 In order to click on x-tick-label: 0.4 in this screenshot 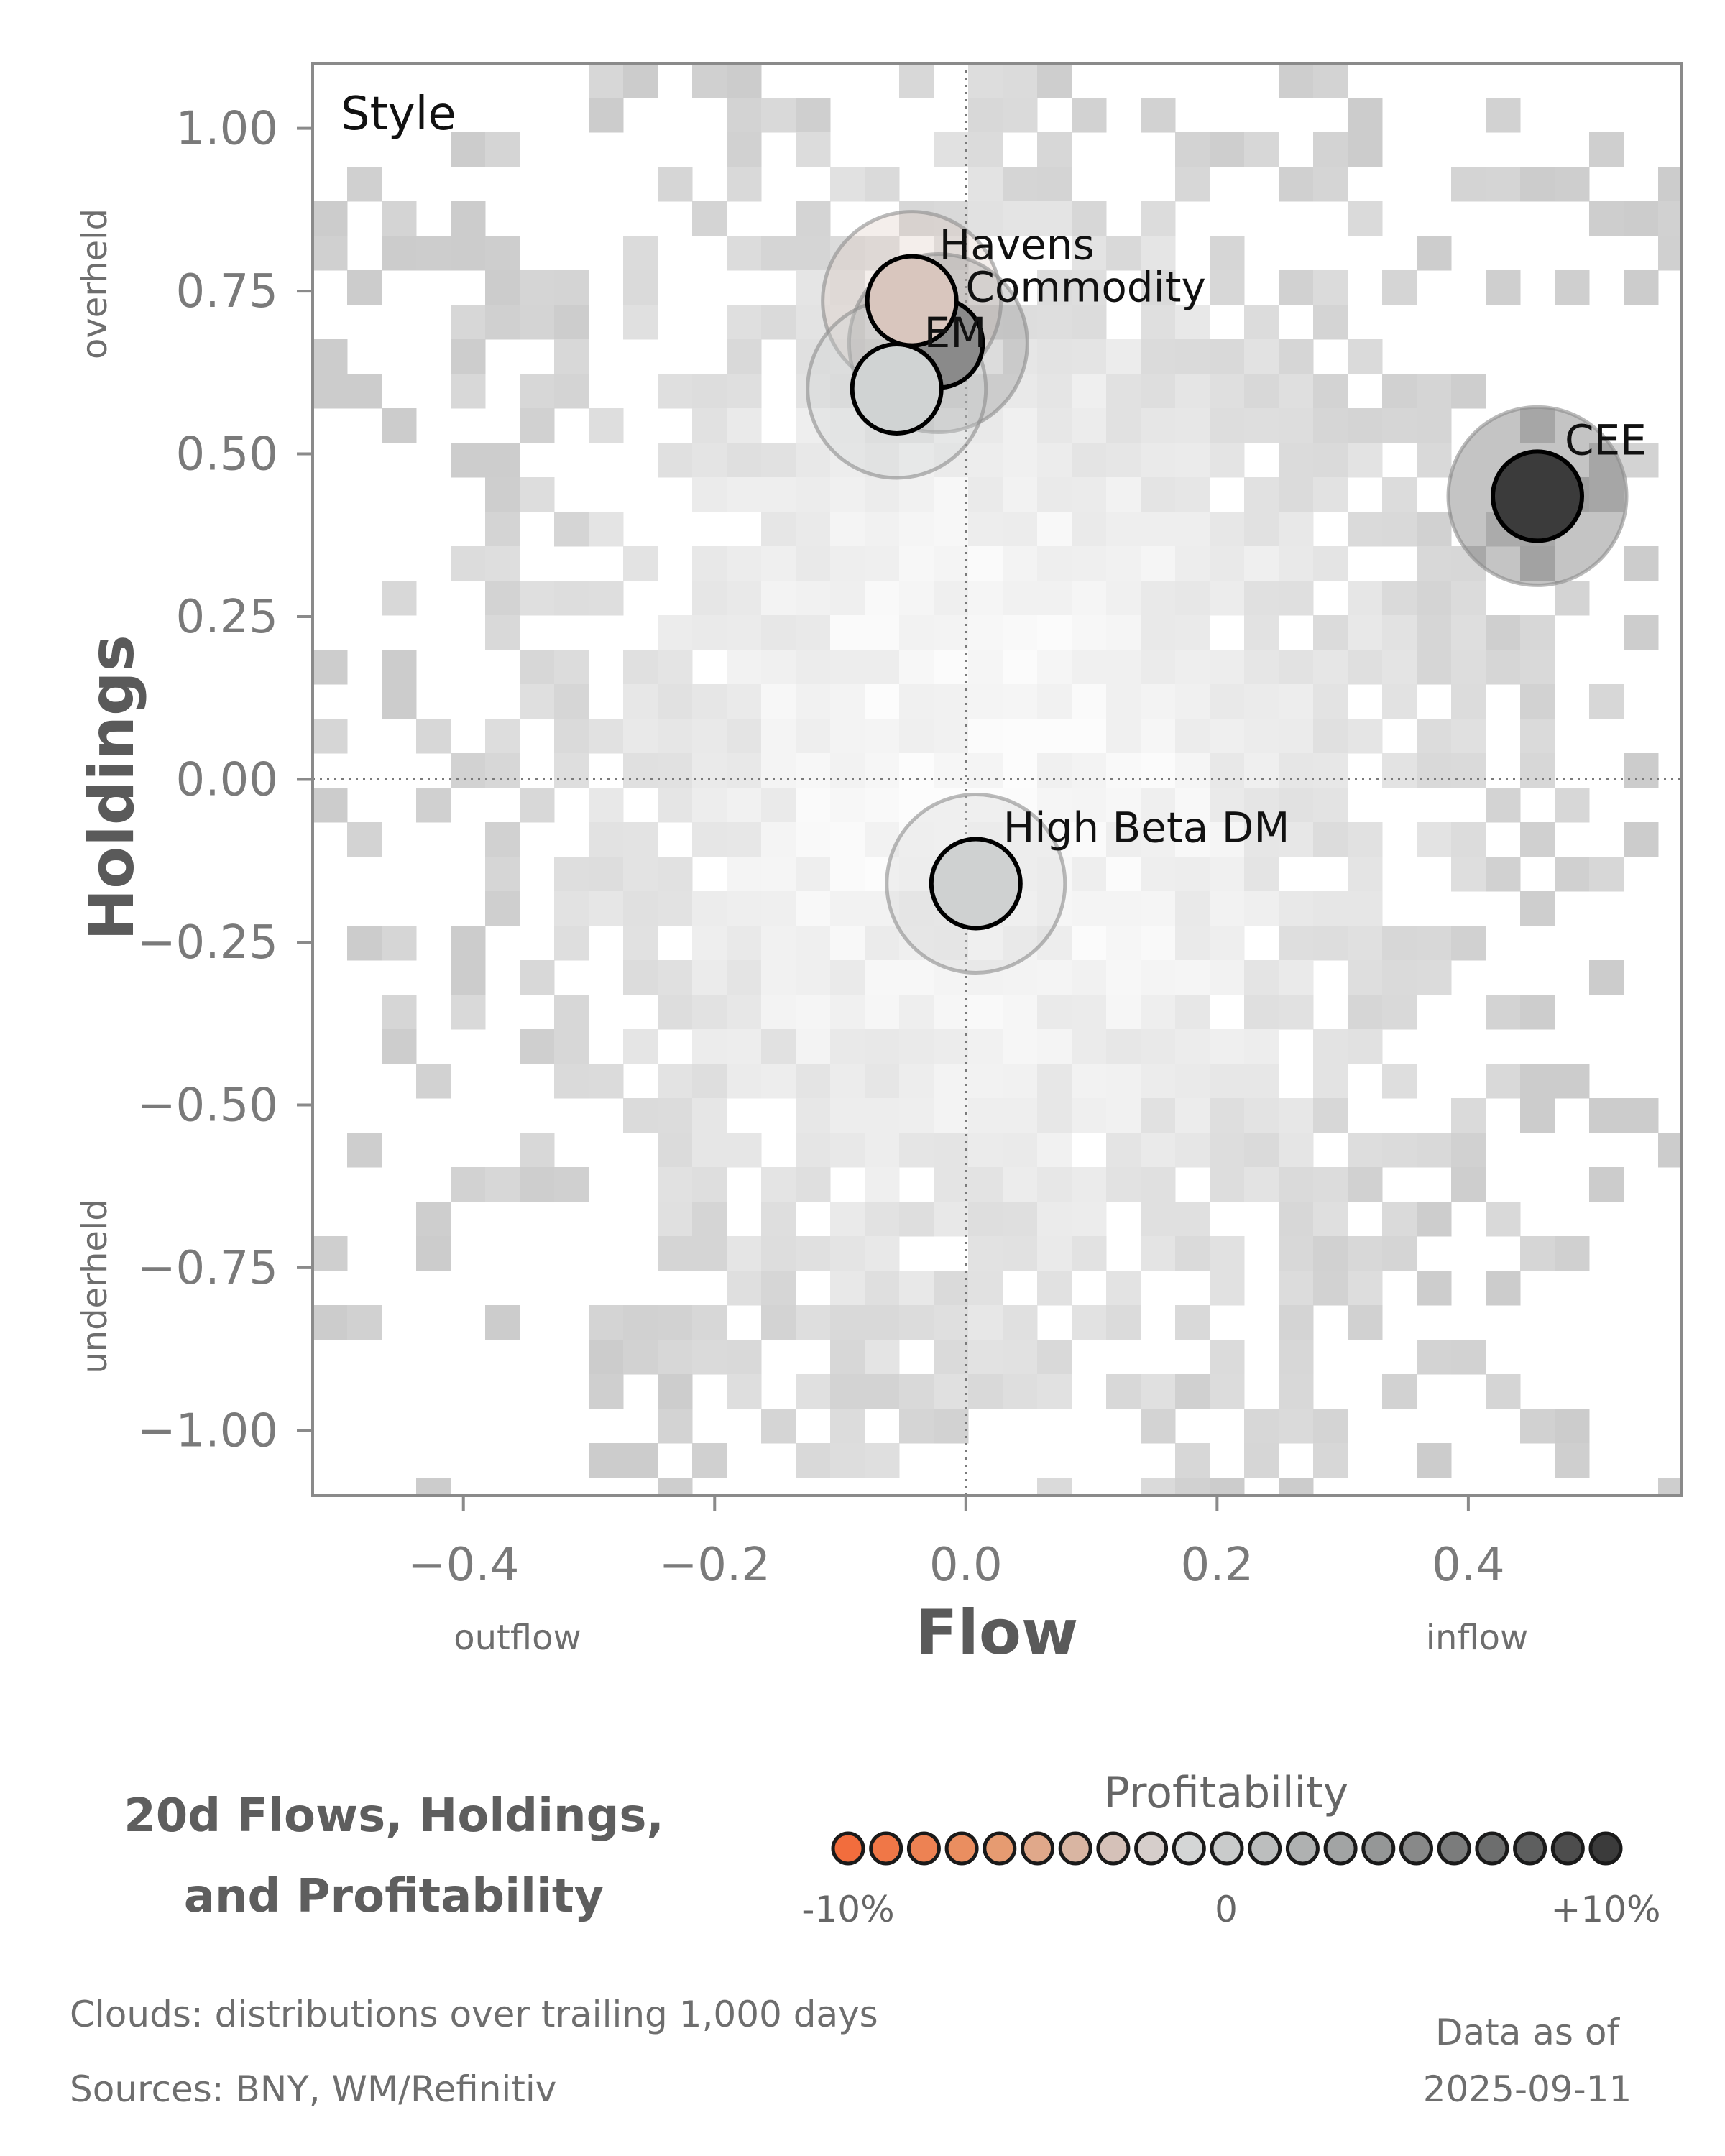, I will do `click(1468, 1565)`.